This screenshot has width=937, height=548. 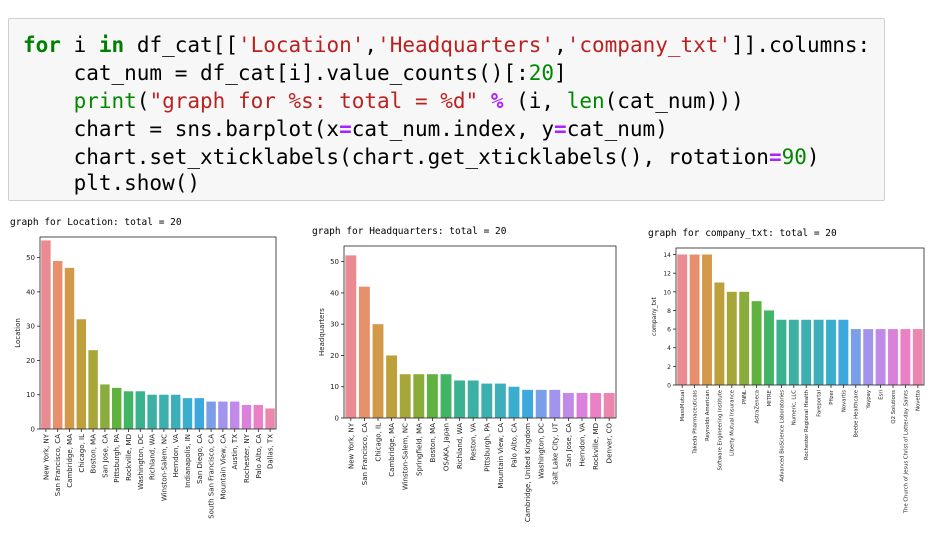 What do you see at coordinates (18, 333) in the screenshot?
I see `y-axis-label: Location` at bounding box center [18, 333].